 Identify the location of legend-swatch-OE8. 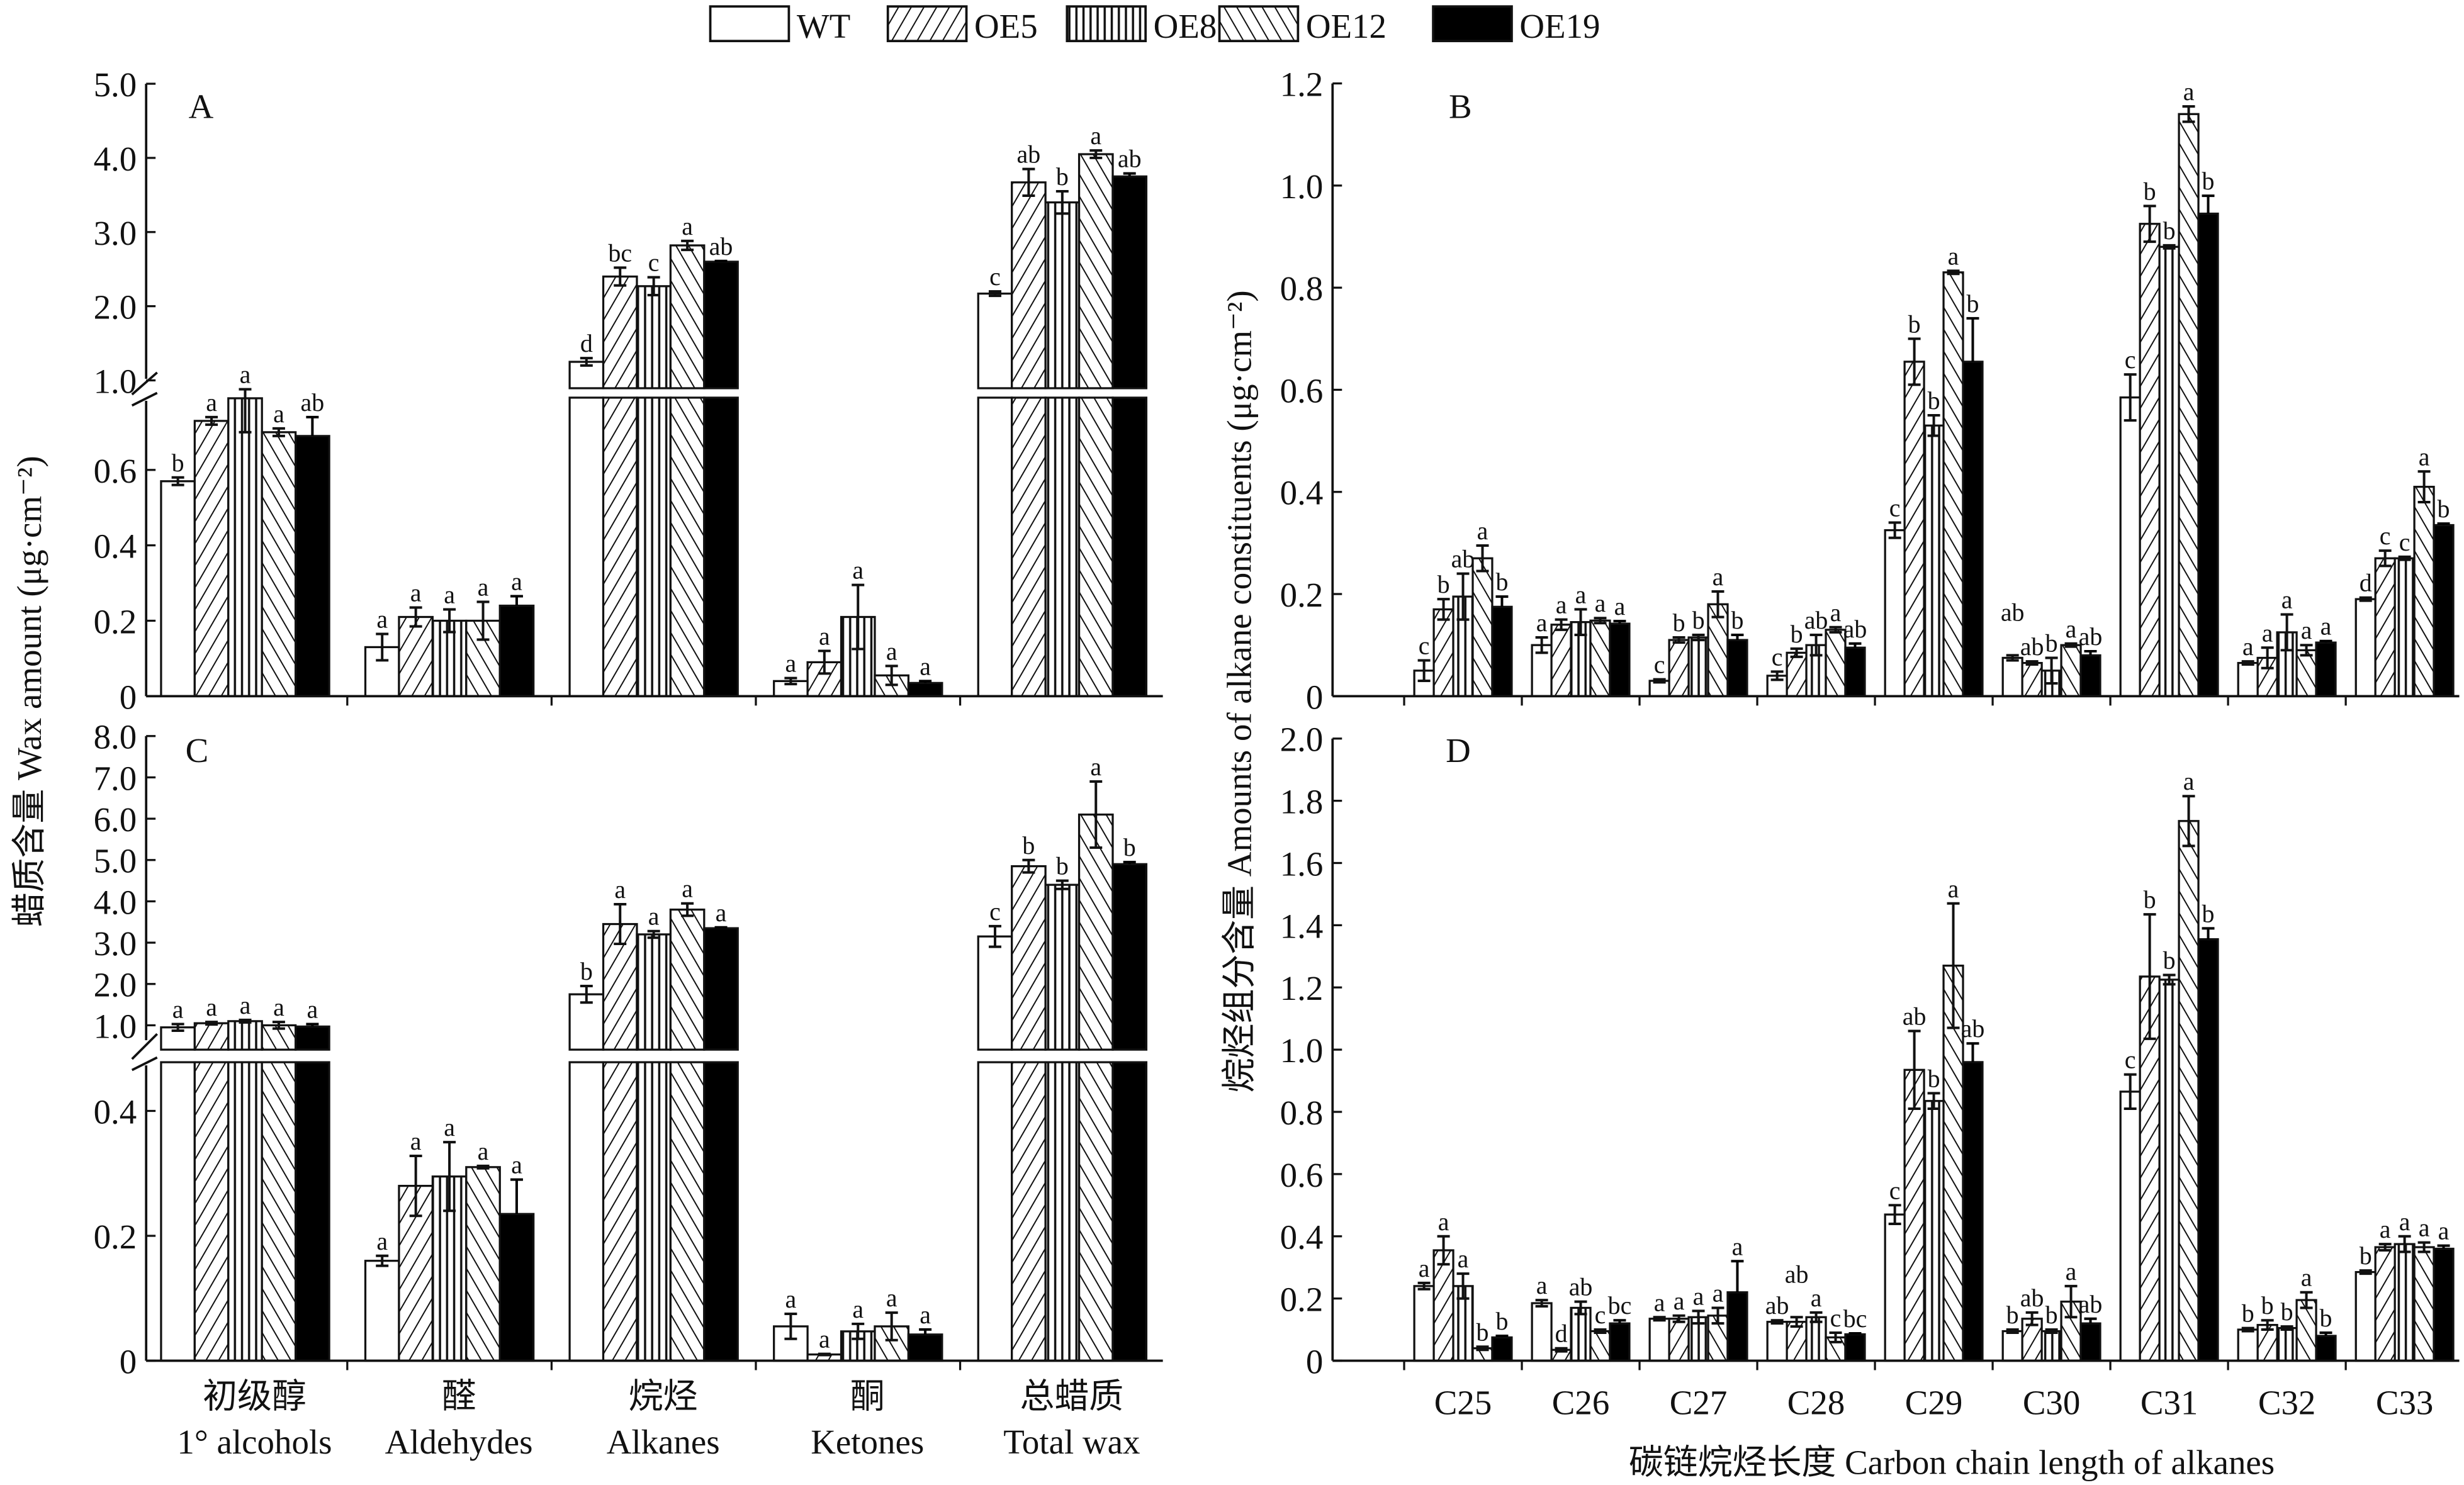
(1106, 24).